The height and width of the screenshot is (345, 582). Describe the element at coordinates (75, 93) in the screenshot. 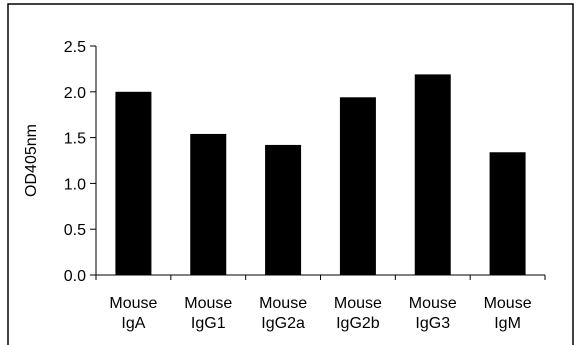

I see `y-tick-label: 2.0` at that location.